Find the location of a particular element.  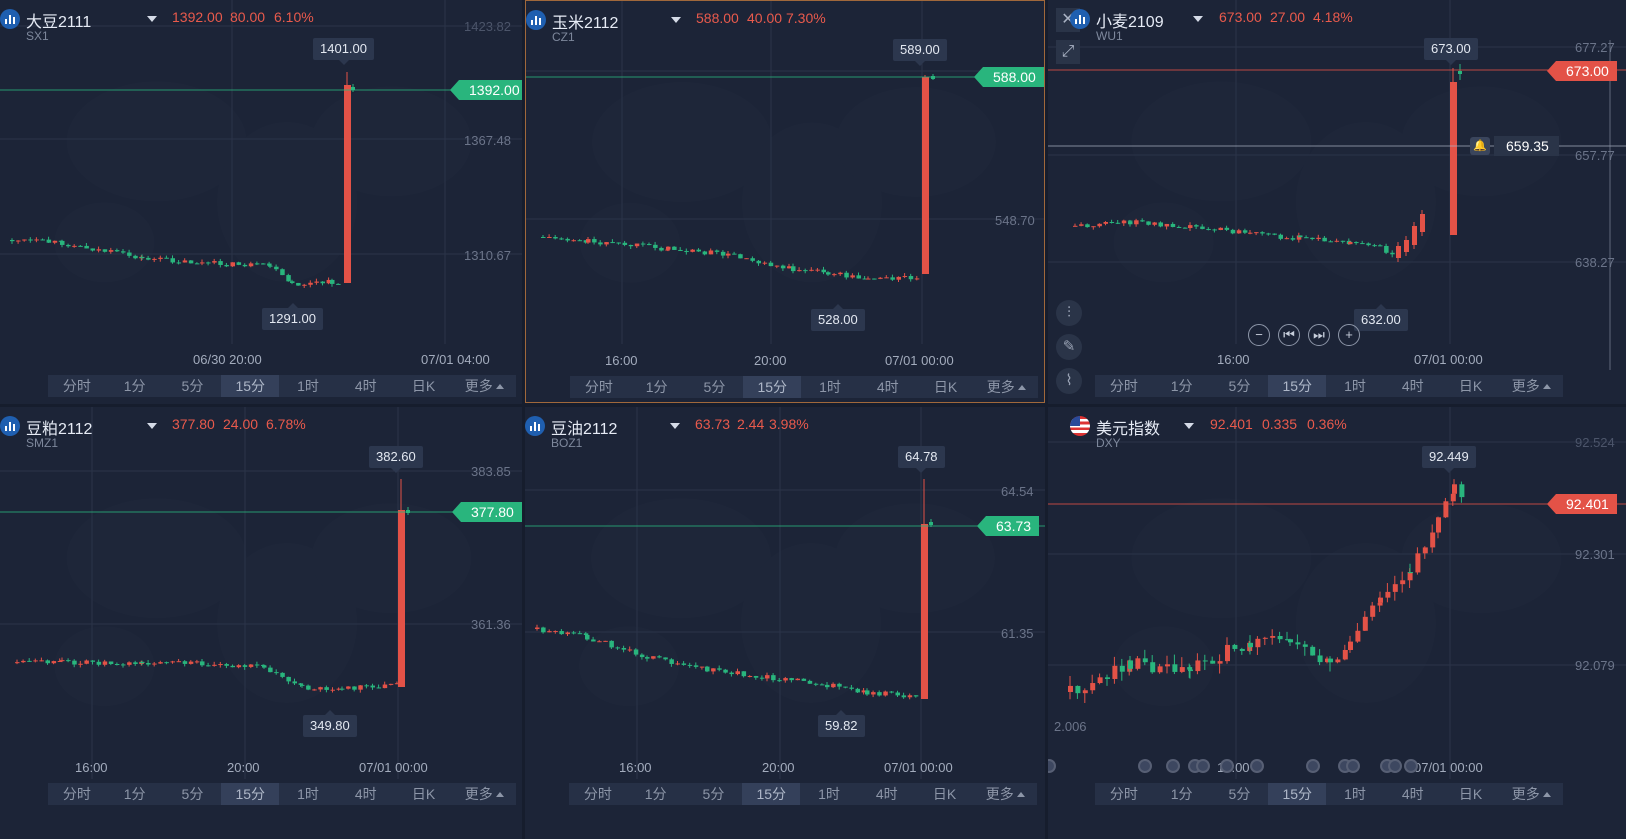

event-markers is located at coordinates (1337, 767).